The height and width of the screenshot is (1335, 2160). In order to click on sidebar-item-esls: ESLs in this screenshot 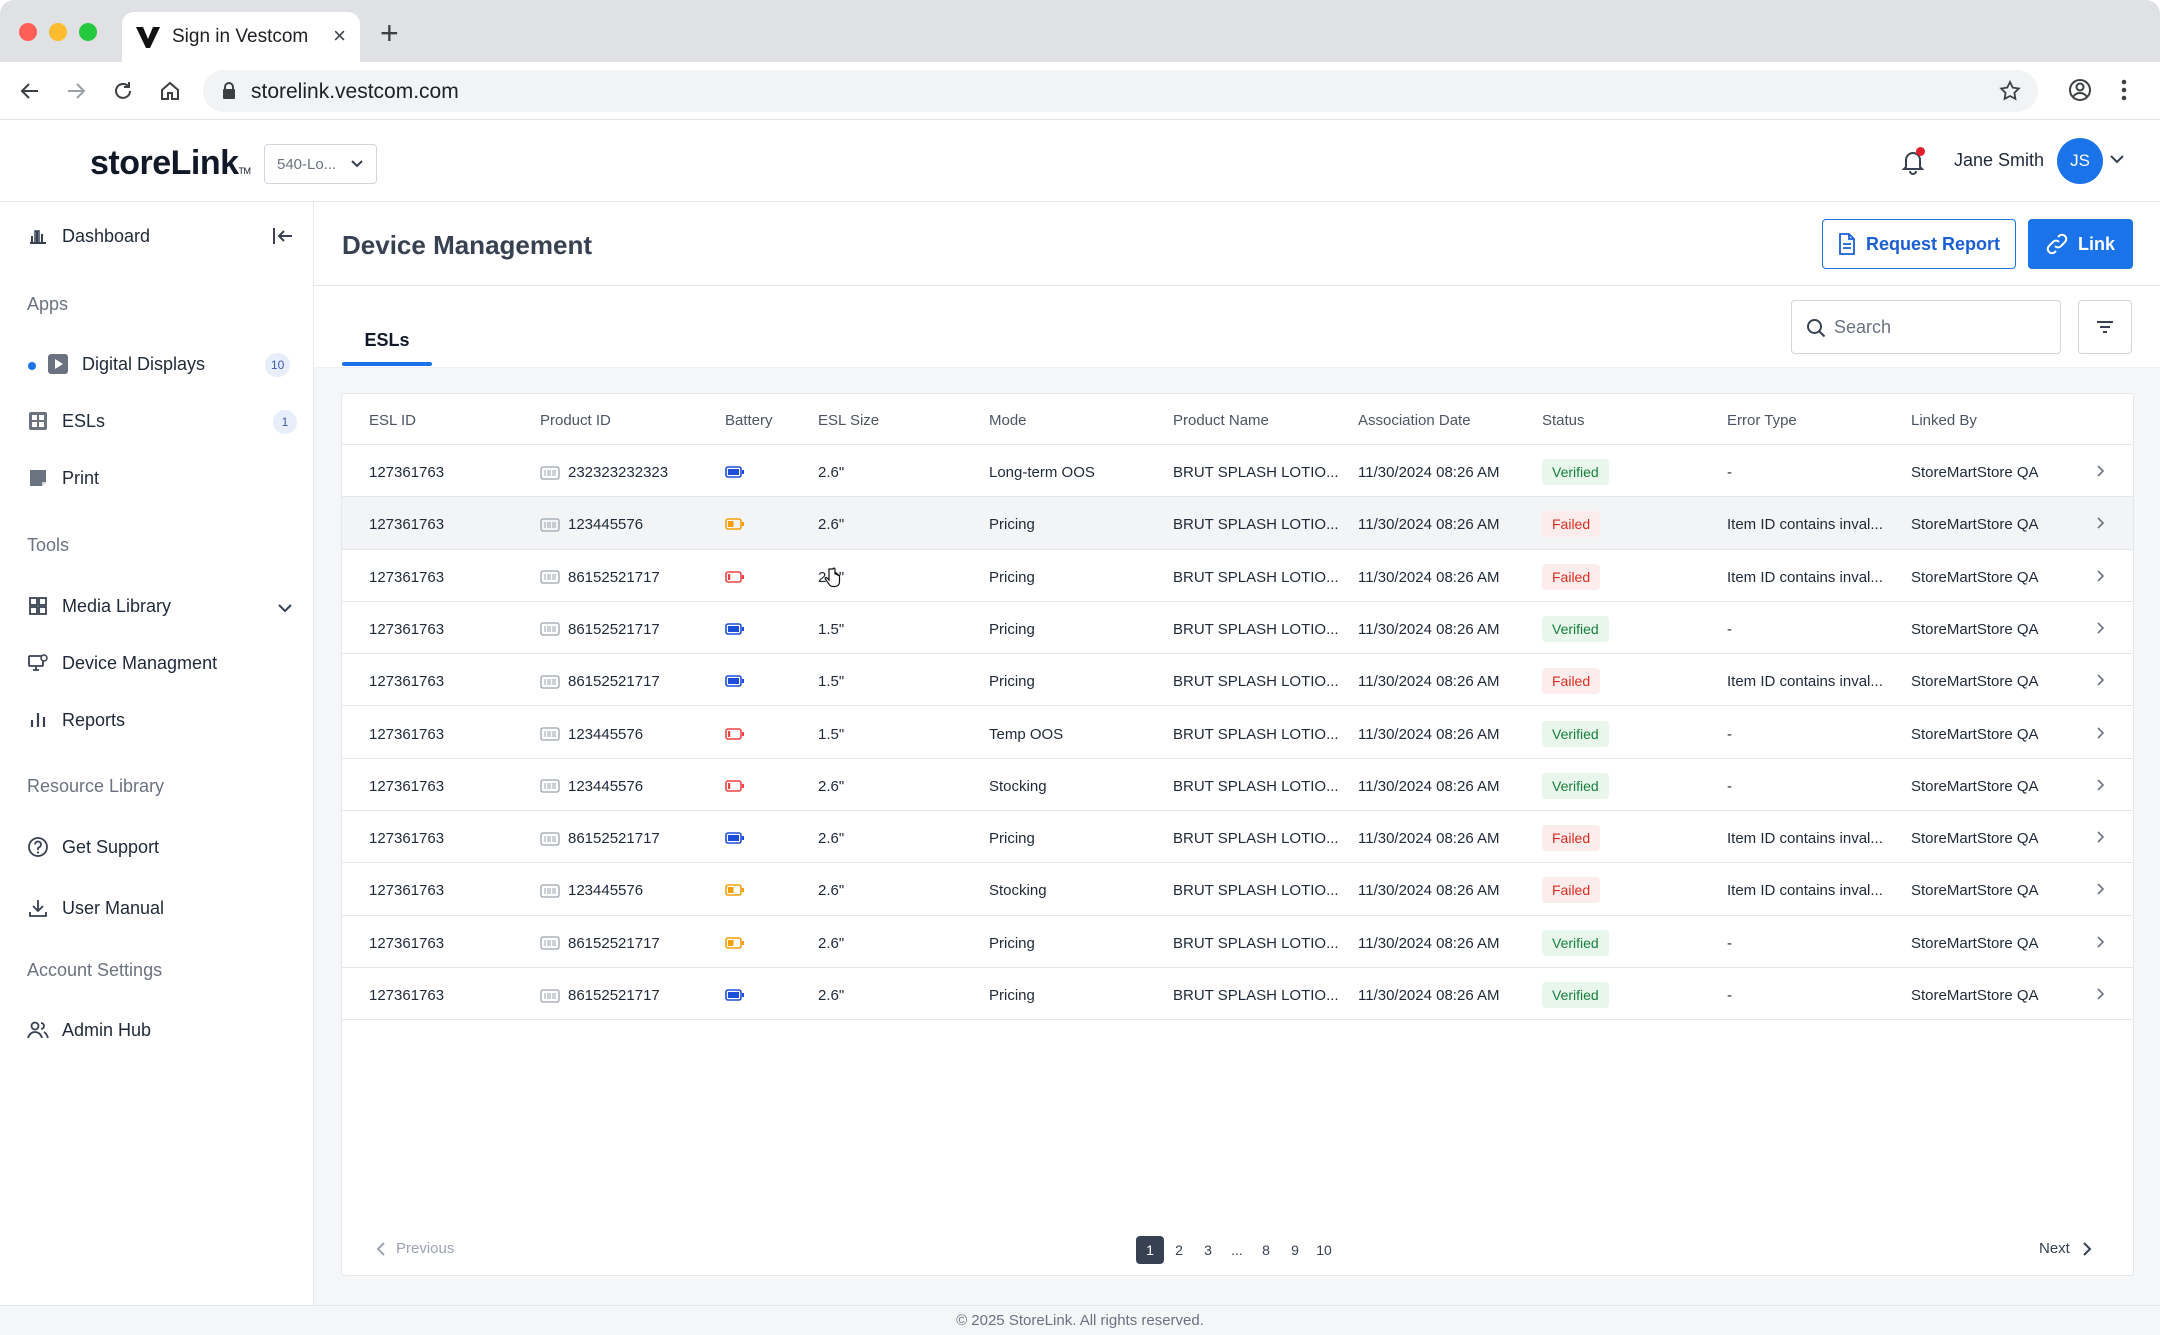, I will do `click(65, 421)`.